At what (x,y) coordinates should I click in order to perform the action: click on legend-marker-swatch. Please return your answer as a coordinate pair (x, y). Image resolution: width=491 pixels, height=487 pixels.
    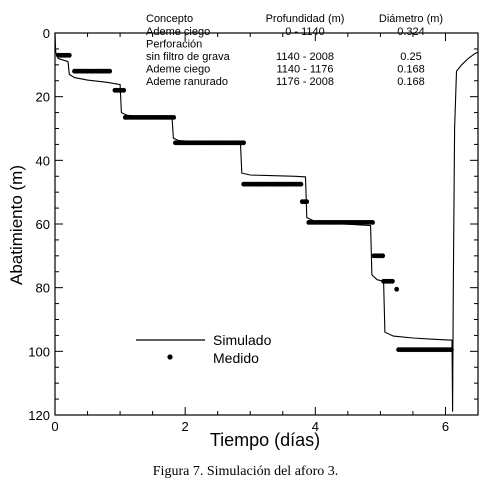
    Looking at the image, I should click on (170, 357).